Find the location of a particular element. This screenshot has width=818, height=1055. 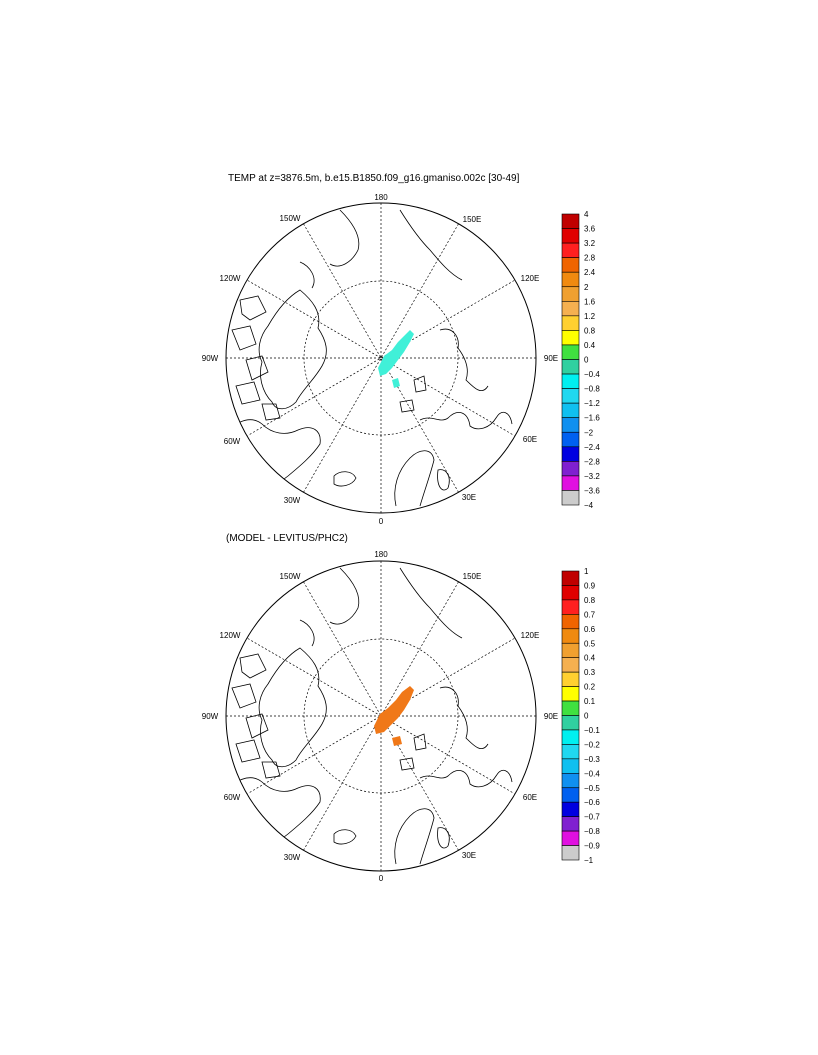

bottom-colorbar-label: 0 is located at coordinates (586, 716).